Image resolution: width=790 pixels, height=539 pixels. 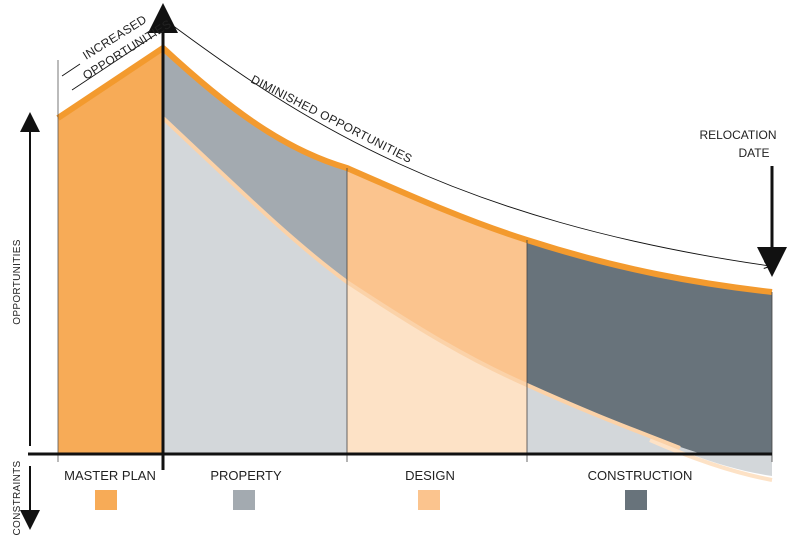 I want to click on increased-annotation-tick, so click(x=71, y=70).